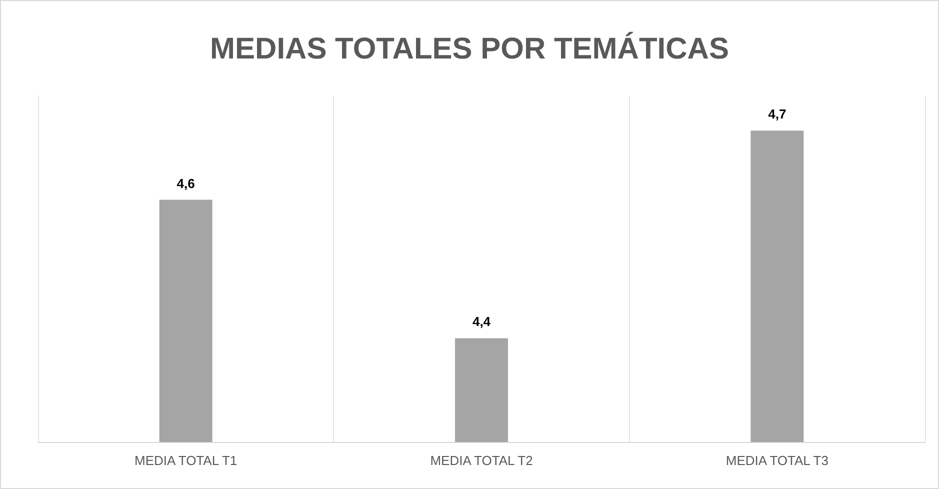  Describe the element at coordinates (777, 460) in the screenshot. I see `x-tick-label: MEDIA TOTAL T3` at that location.